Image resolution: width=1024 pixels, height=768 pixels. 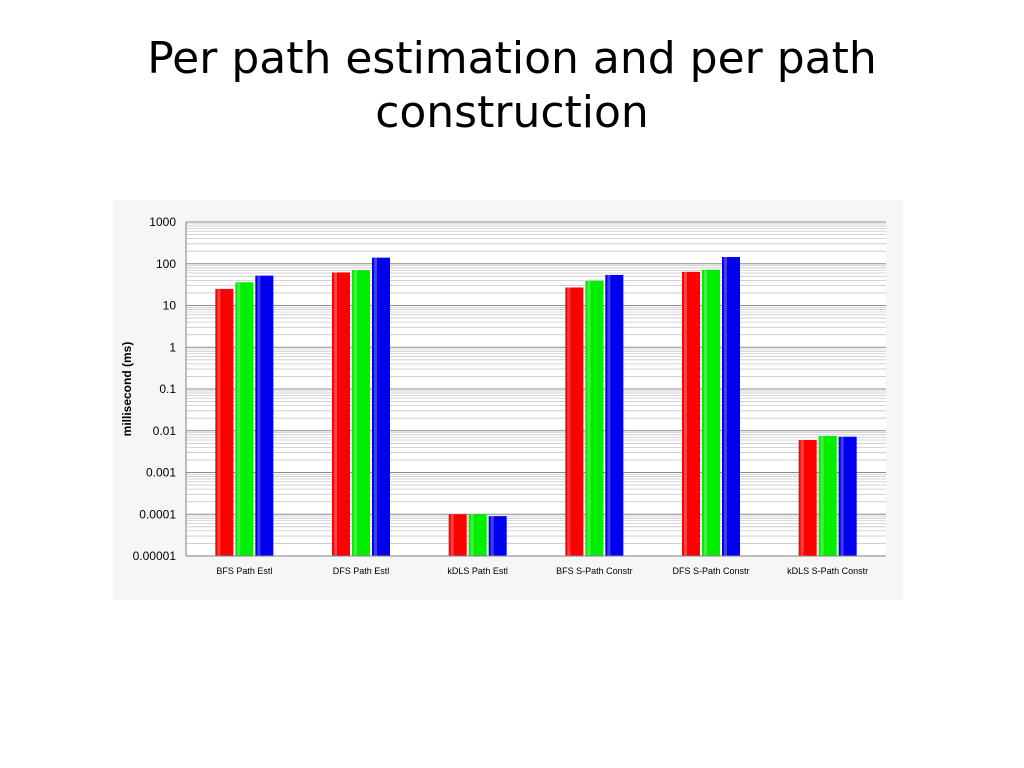 I want to click on x-tick-label: kDLS S-Path Constr, so click(x=827, y=571).